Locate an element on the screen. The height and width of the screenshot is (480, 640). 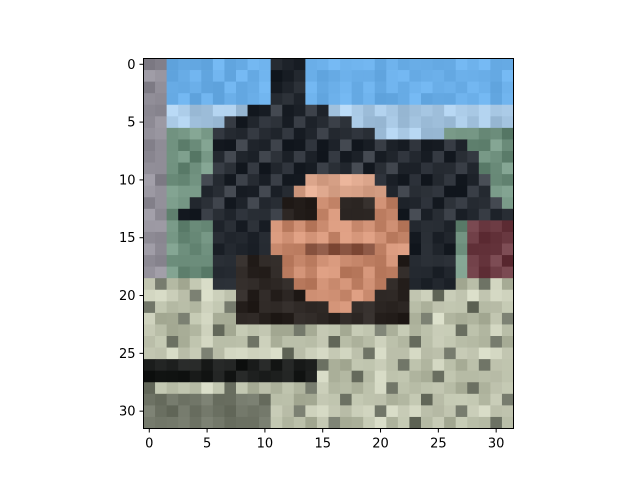
x-tick-label: 5 is located at coordinates (207, 444).